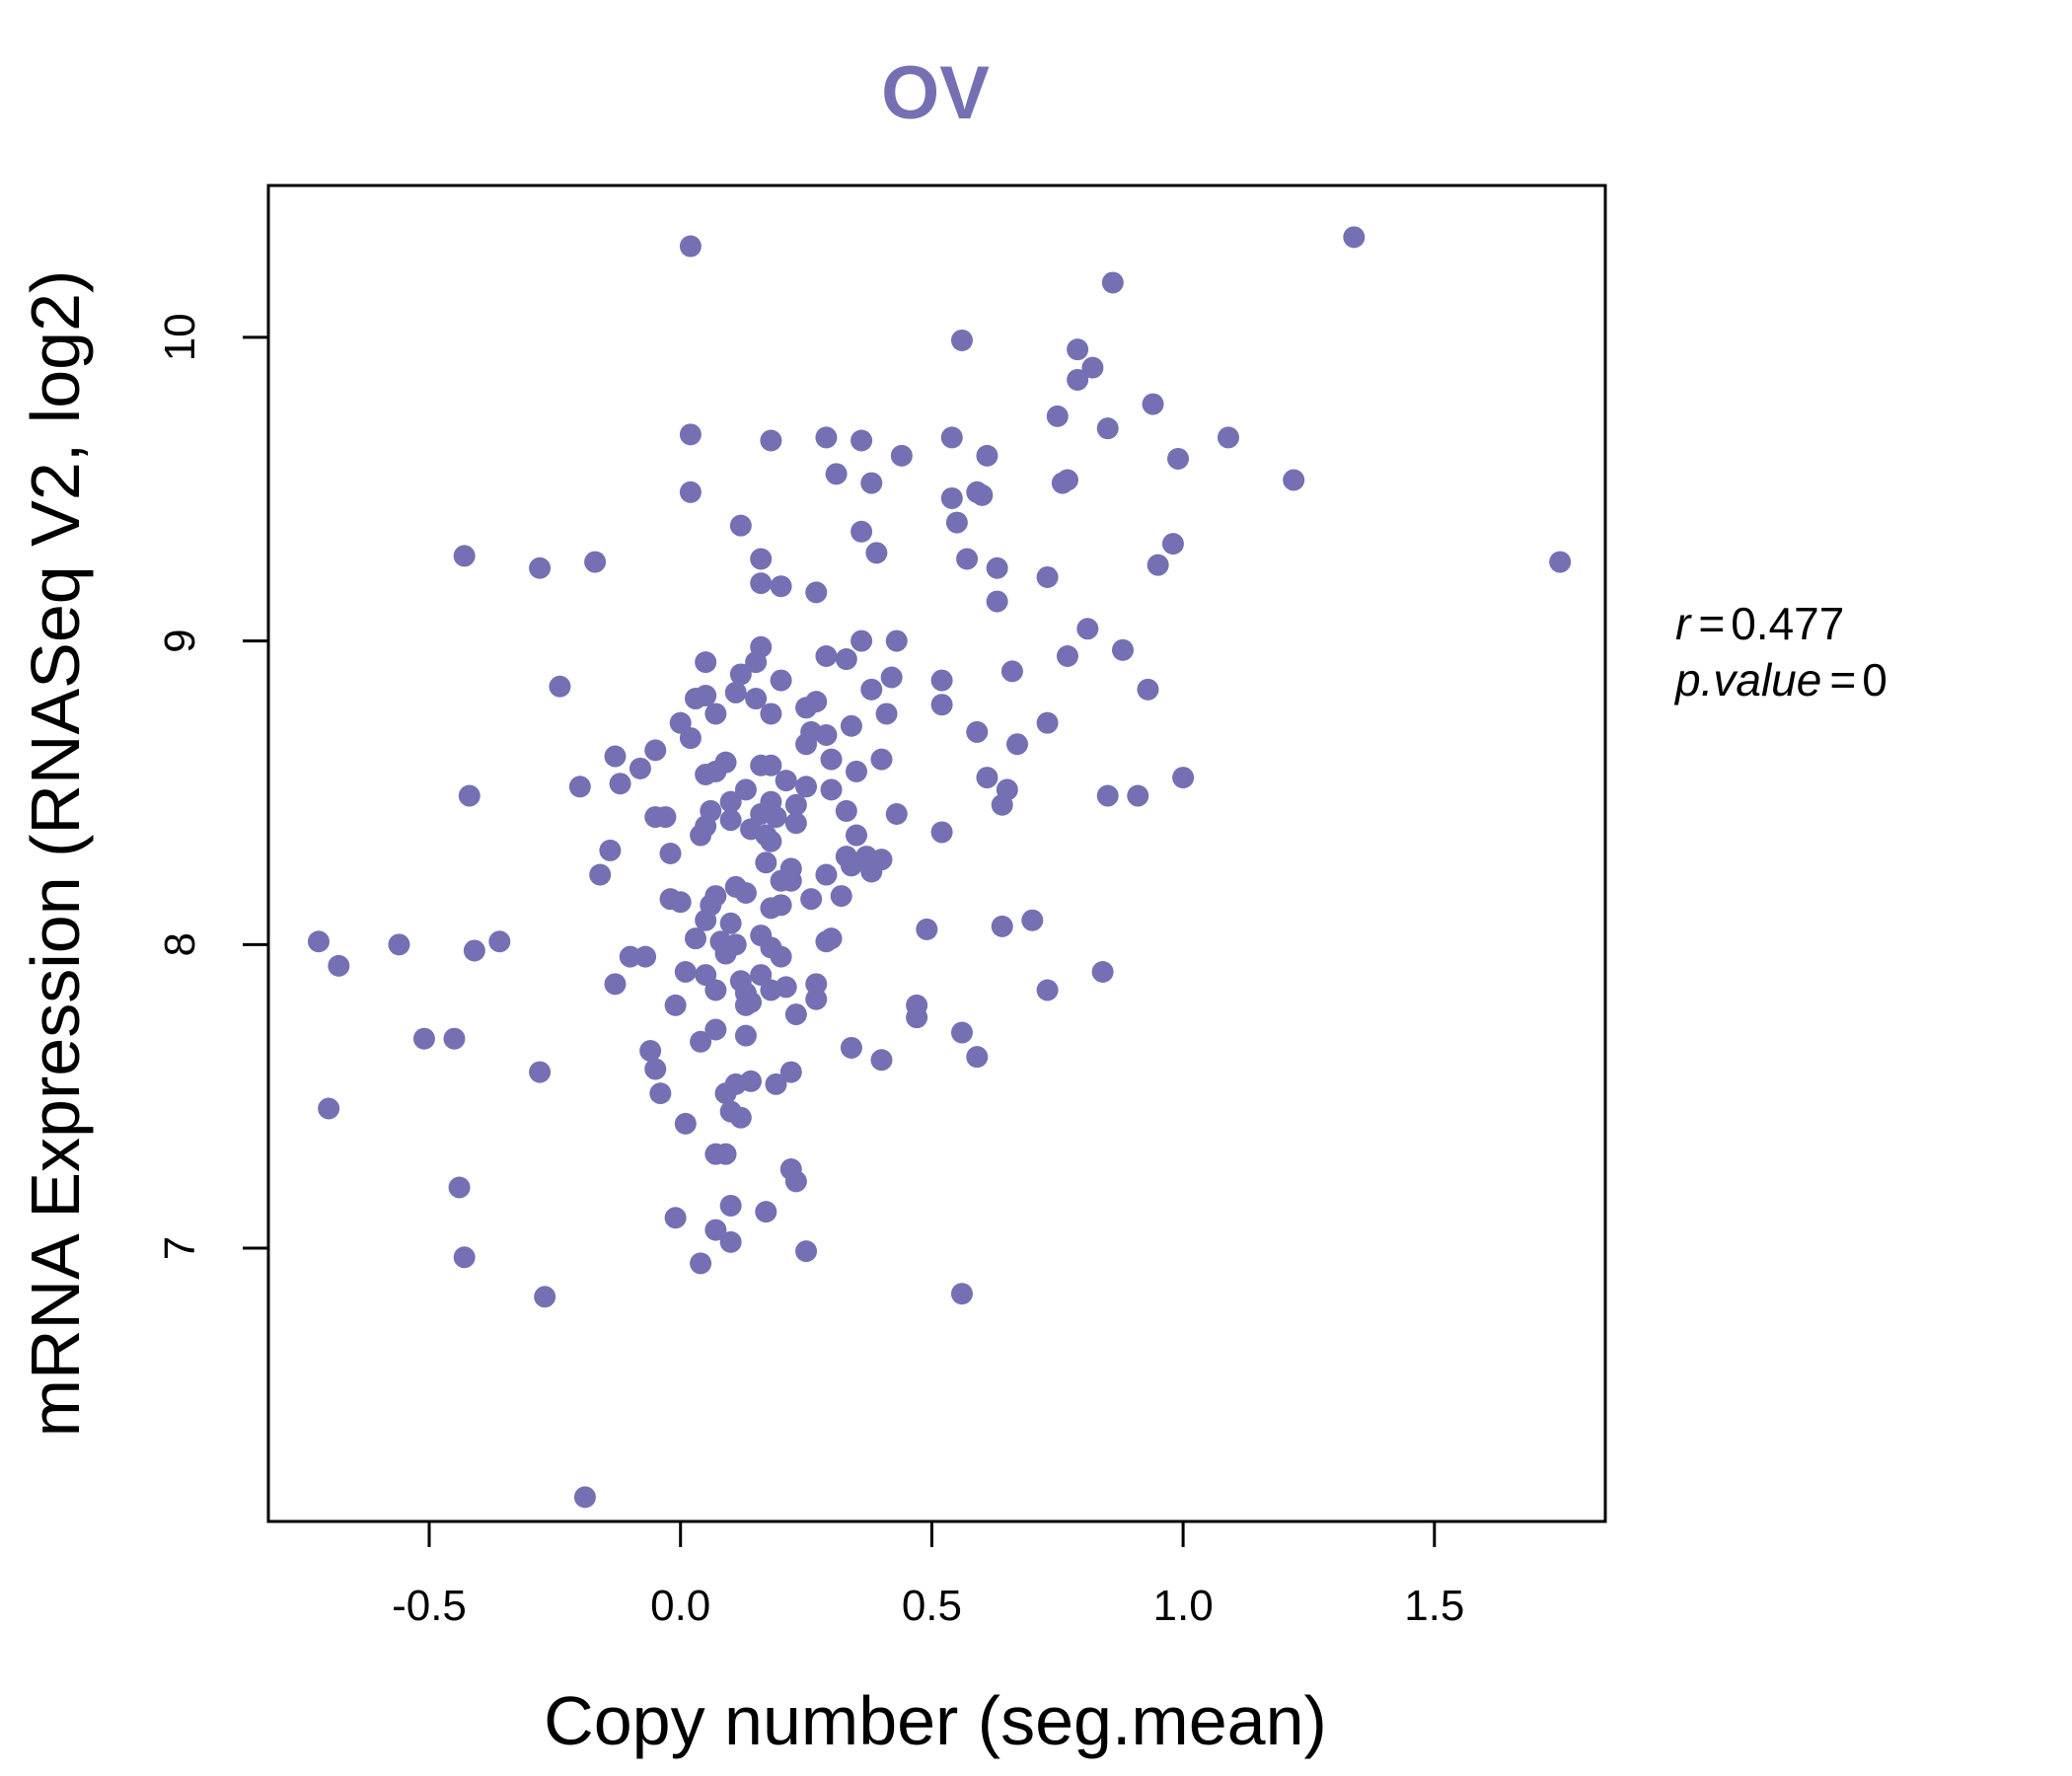 This screenshot has width=2072, height=1776. I want to click on r-stat: r = 0.477, so click(1759, 624).